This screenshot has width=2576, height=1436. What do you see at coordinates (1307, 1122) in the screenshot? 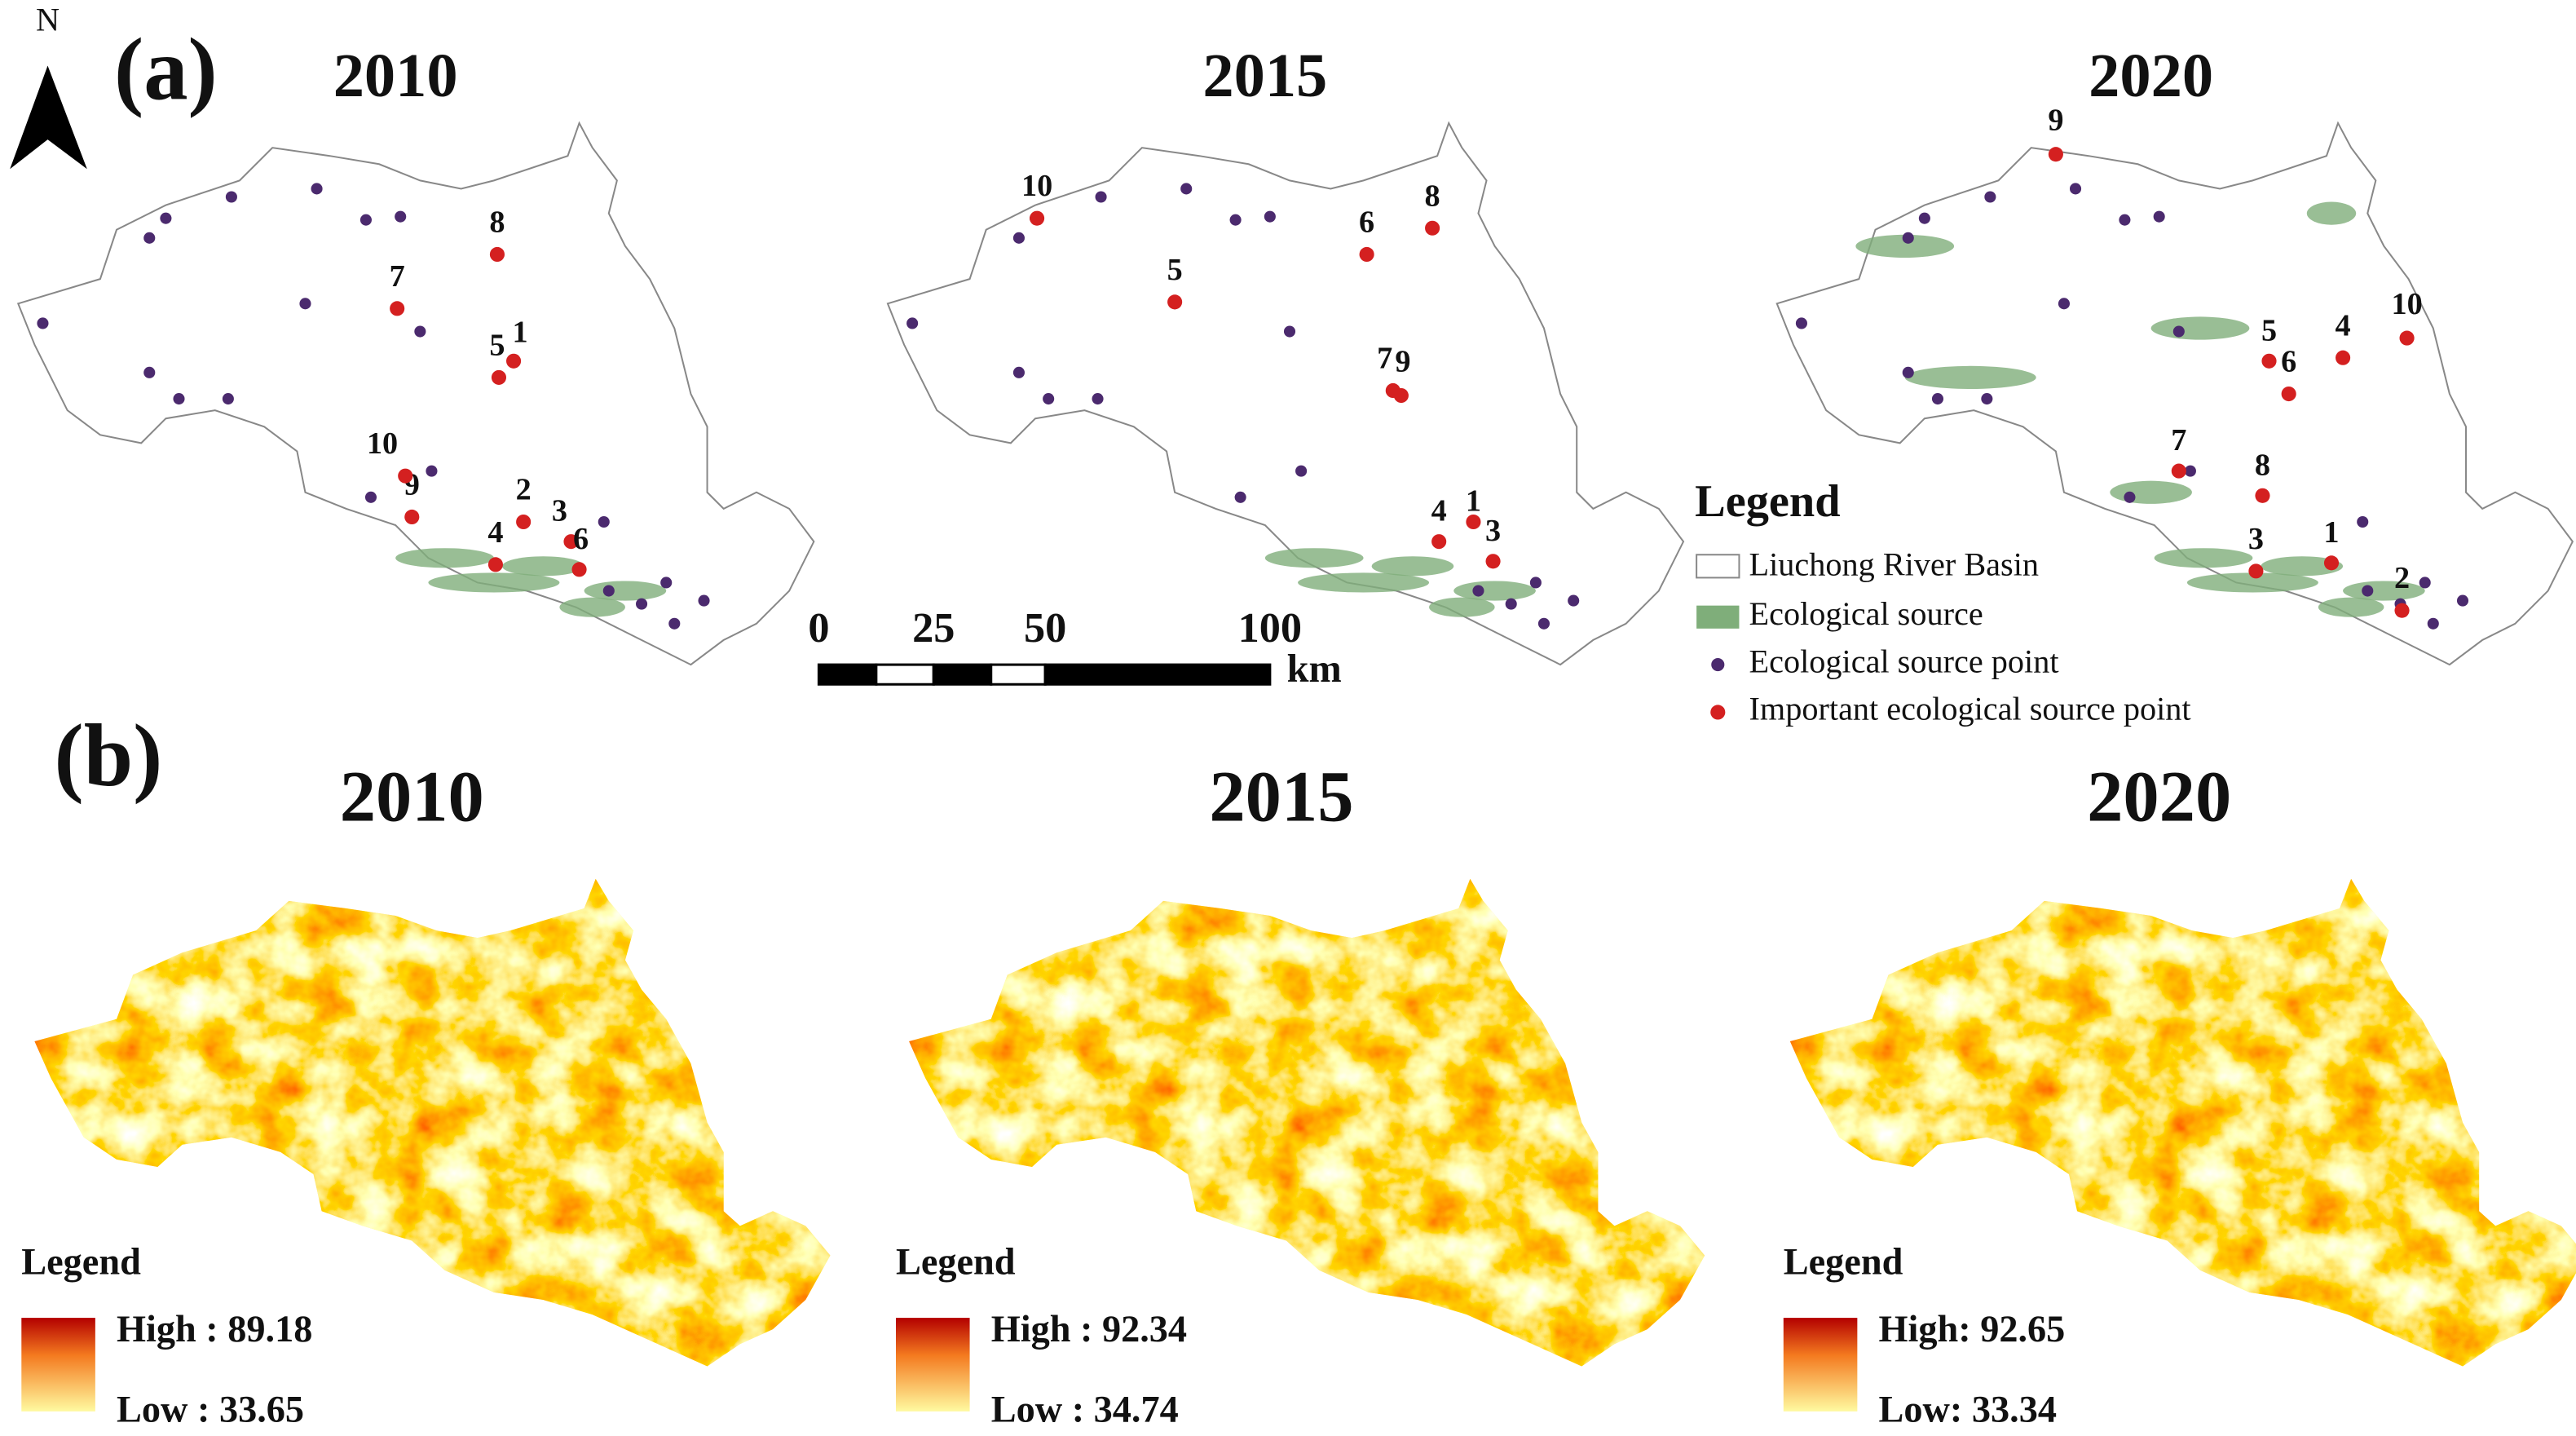
I see `suitability-surface` at bounding box center [1307, 1122].